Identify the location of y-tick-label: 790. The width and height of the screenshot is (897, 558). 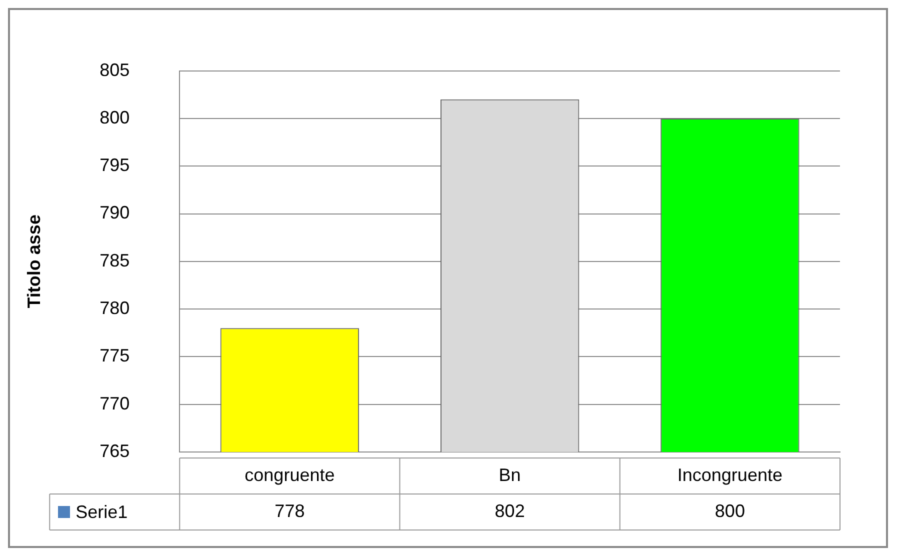
(115, 212).